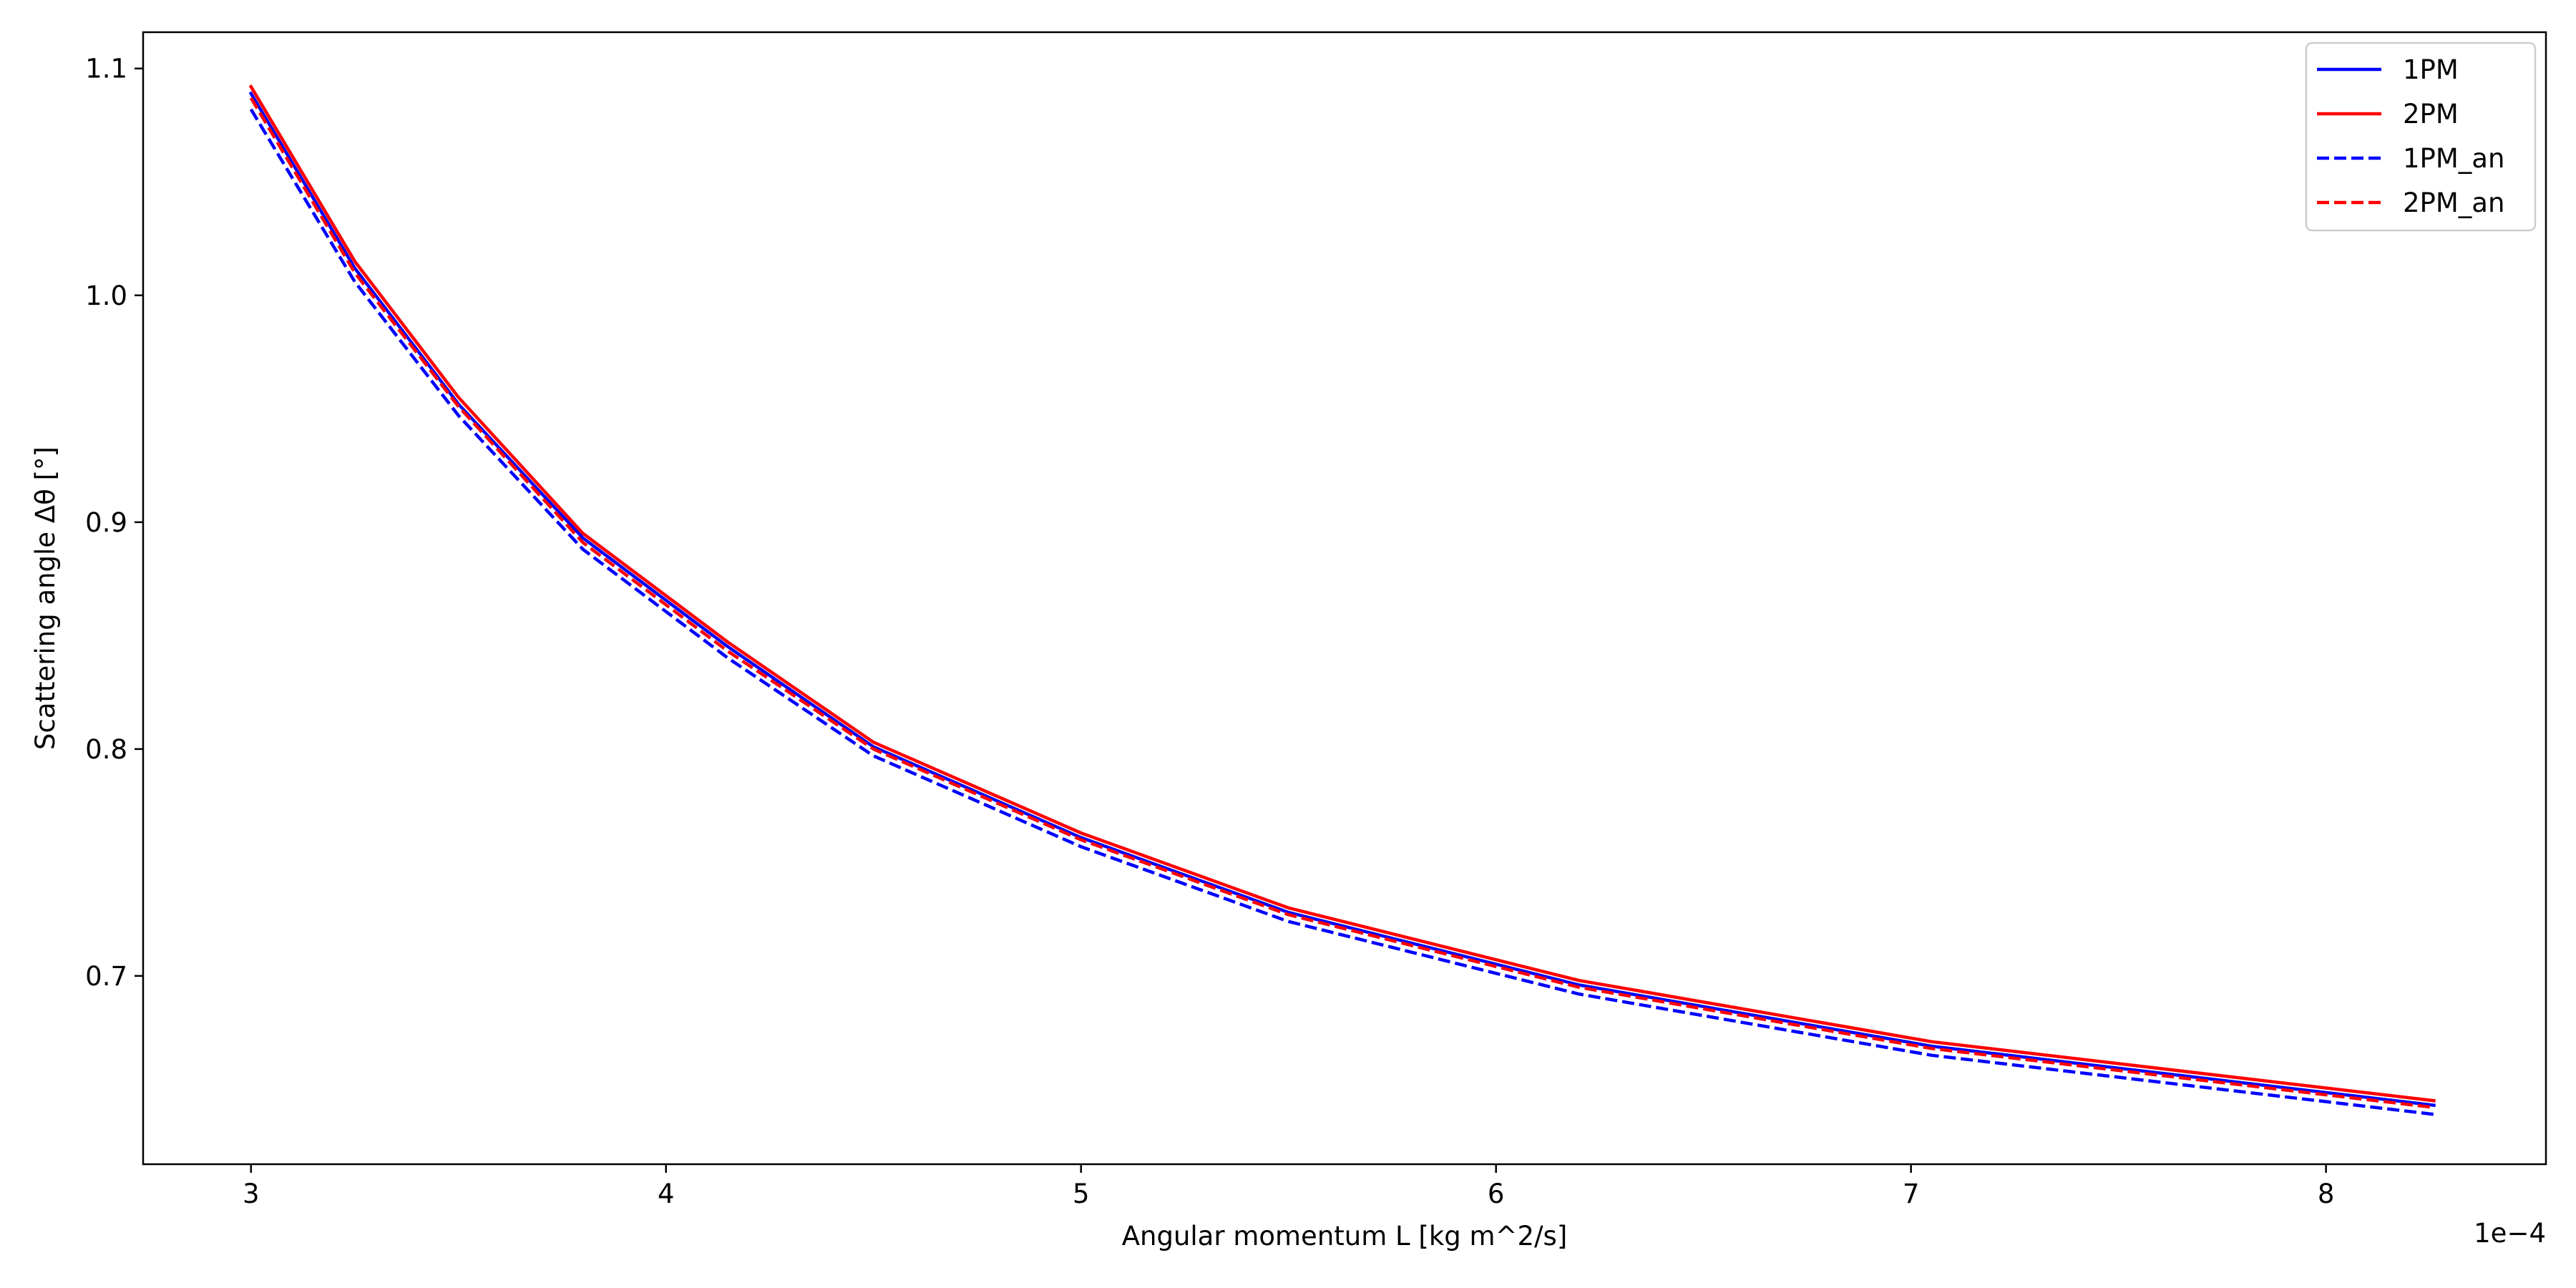 The height and width of the screenshot is (1288, 2576). Describe the element at coordinates (2326, 1194) in the screenshot. I see `x-tick-label: 8` at that location.